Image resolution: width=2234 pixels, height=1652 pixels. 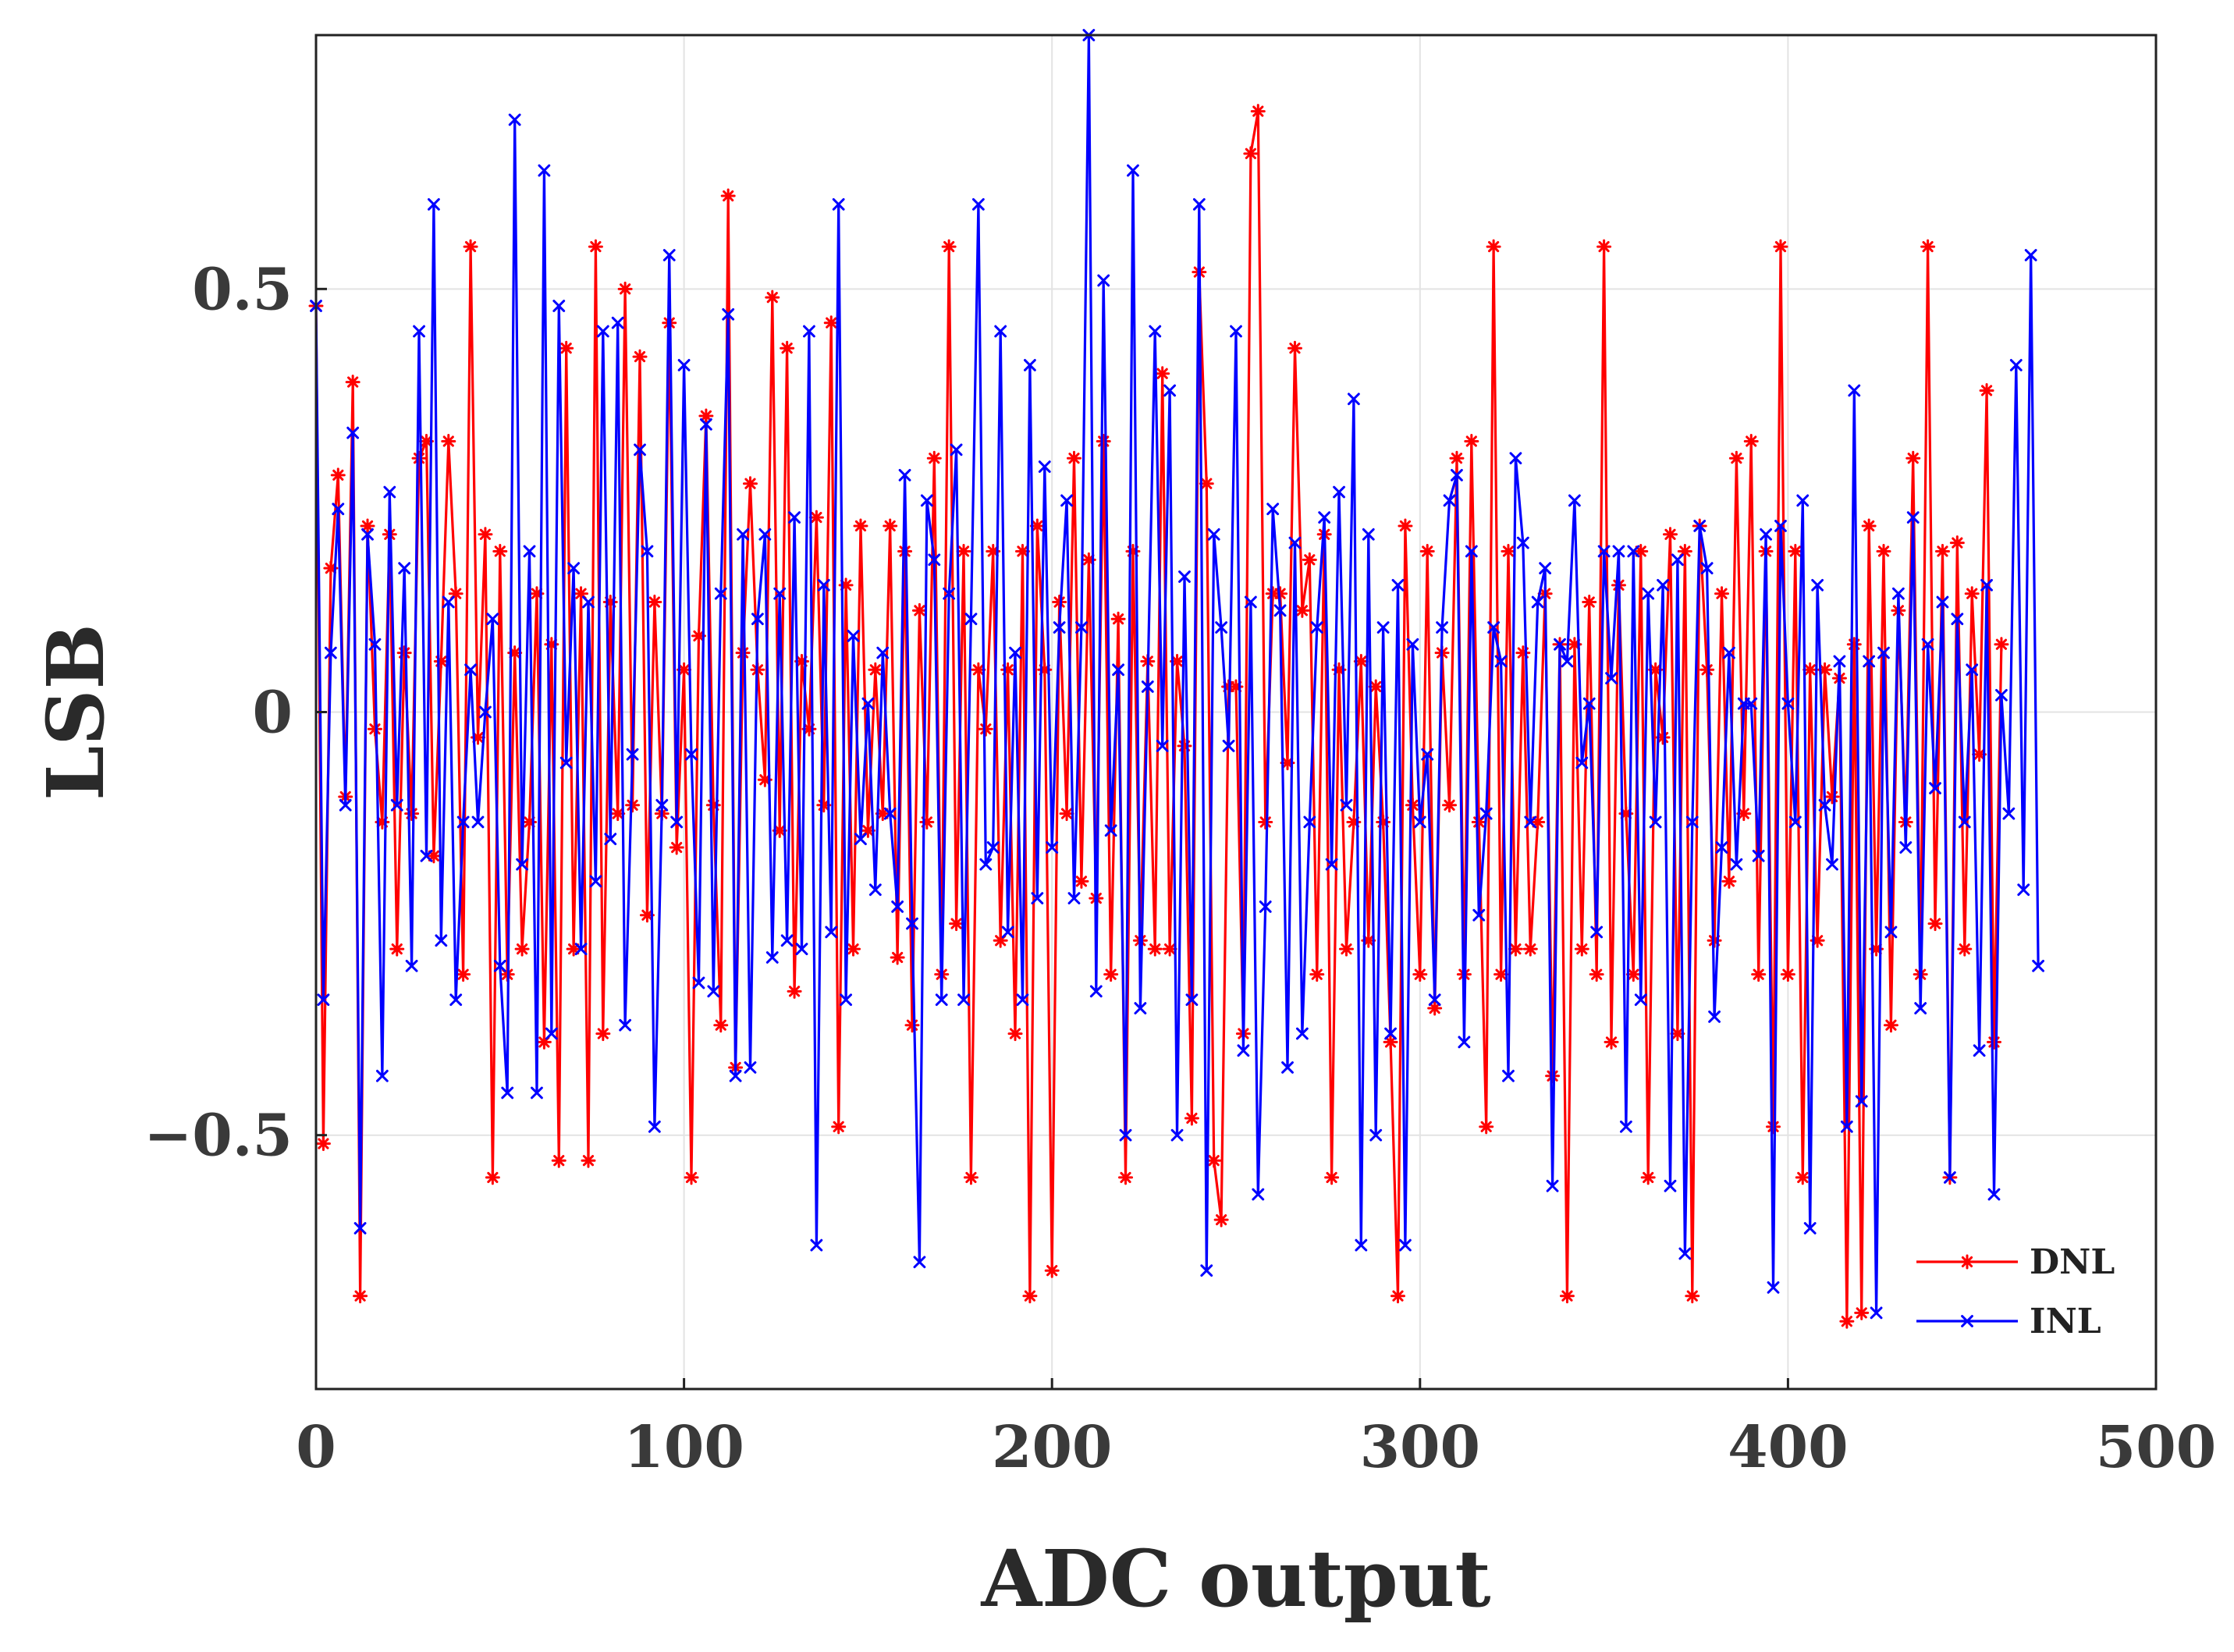 I want to click on y-tick-label: −0.5, so click(x=219, y=1136).